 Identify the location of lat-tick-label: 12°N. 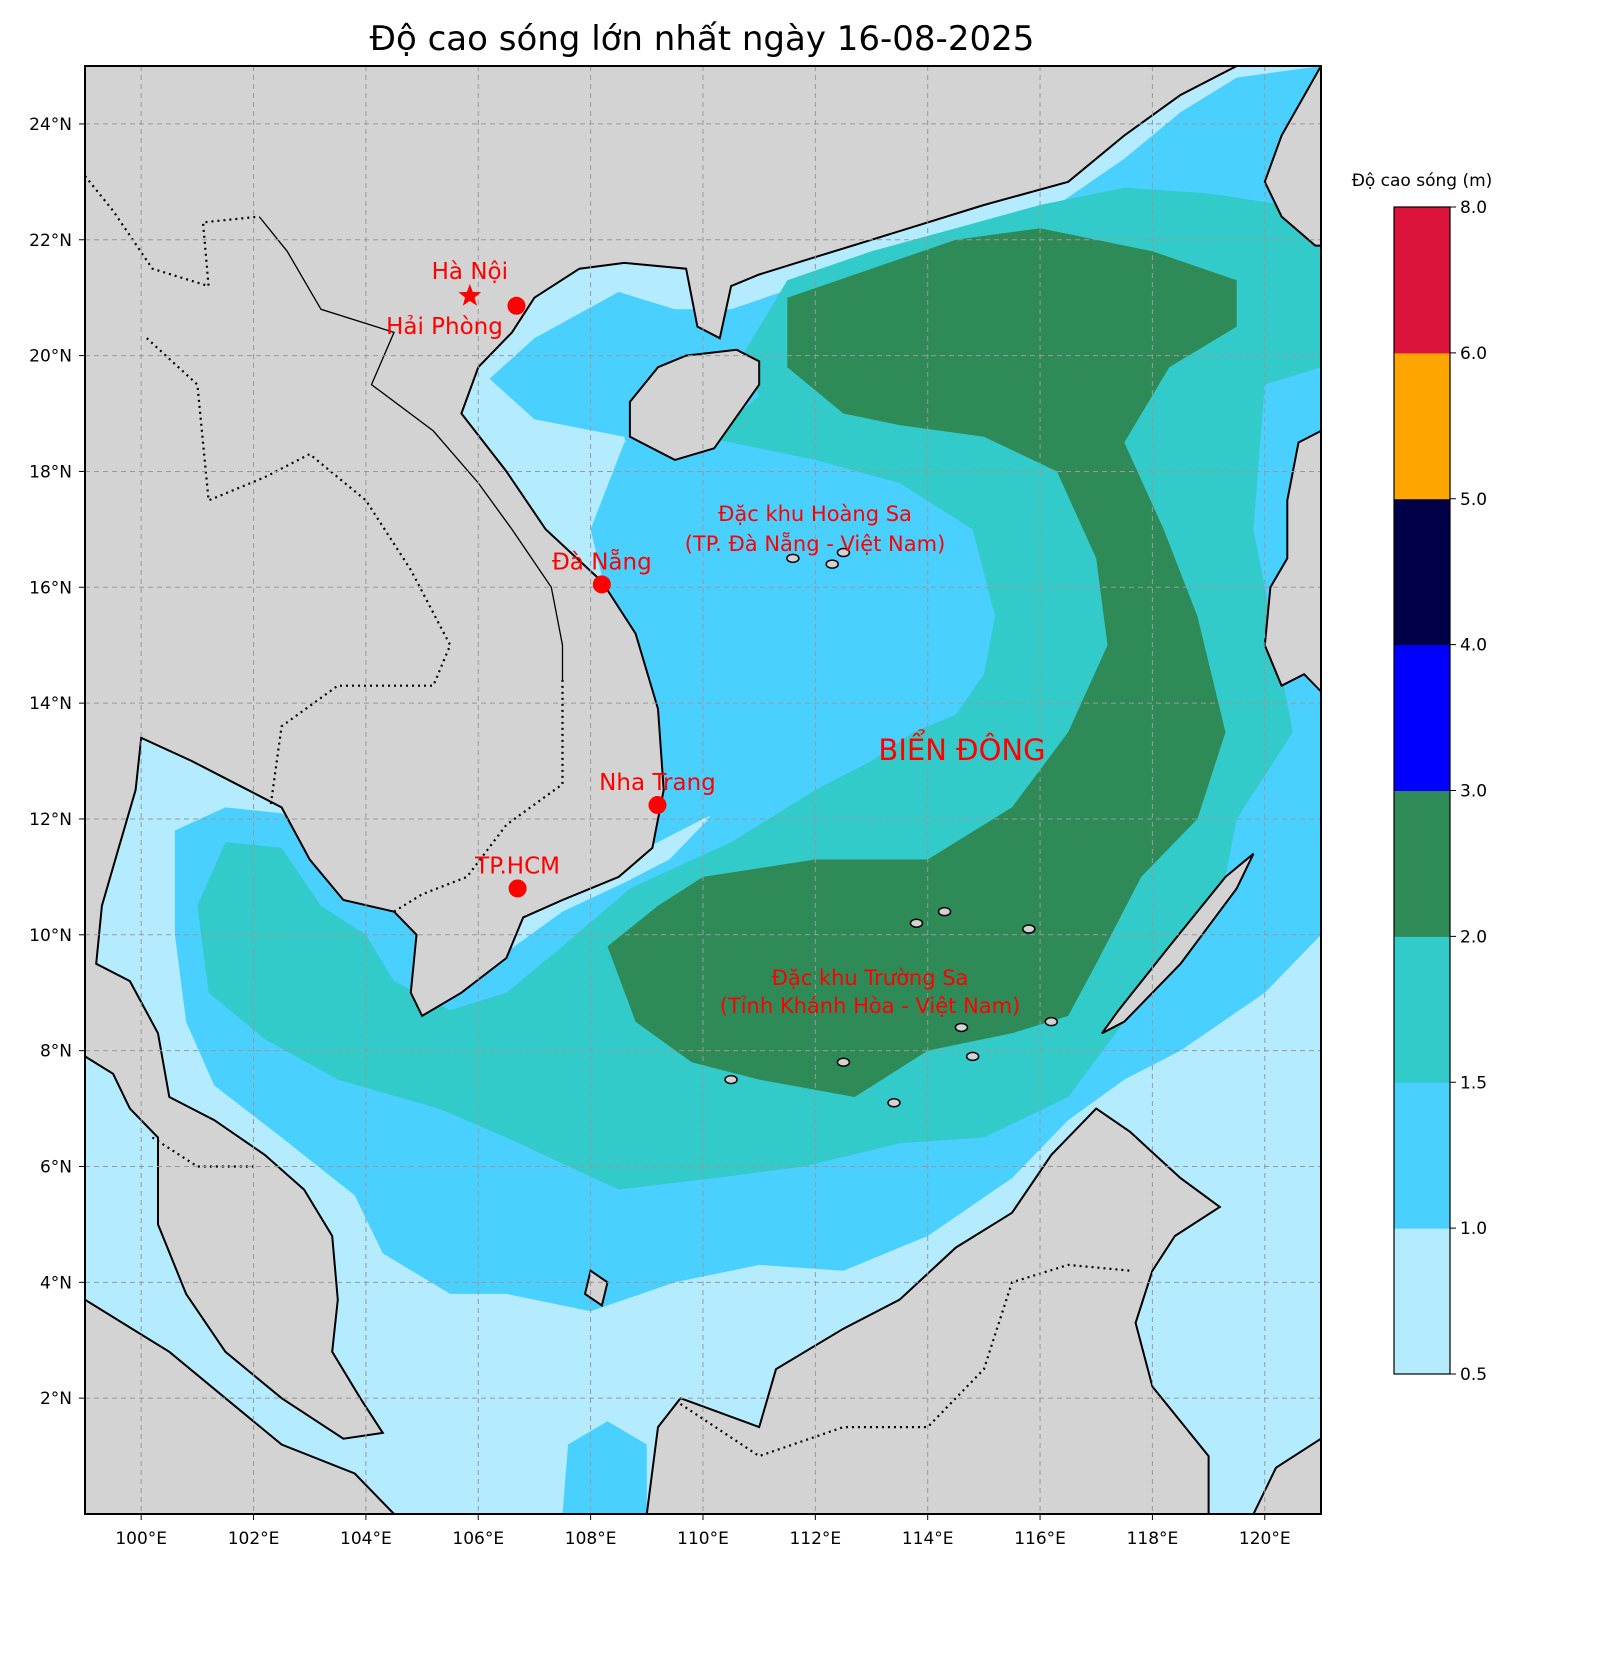
(50, 820).